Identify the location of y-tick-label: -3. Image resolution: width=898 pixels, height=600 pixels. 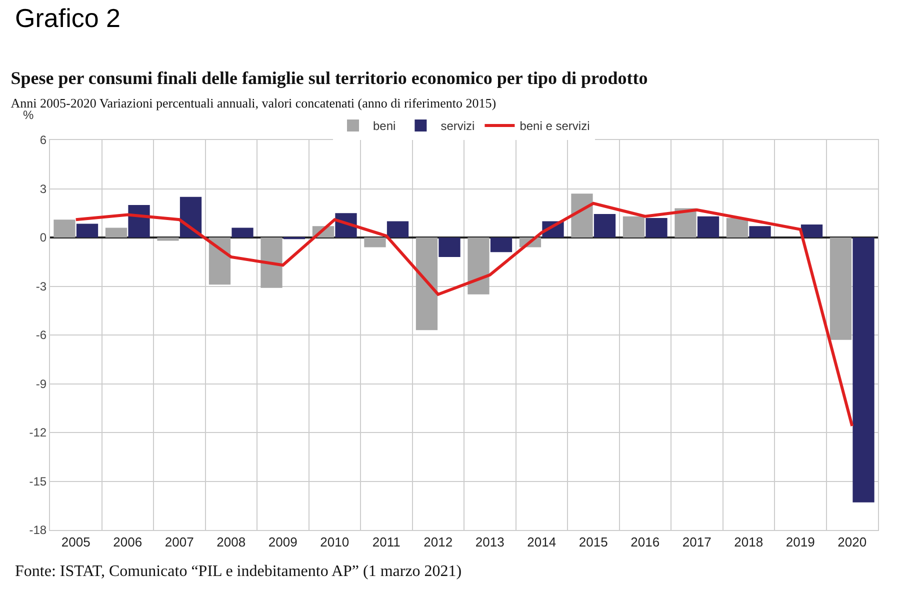
(41, 286).